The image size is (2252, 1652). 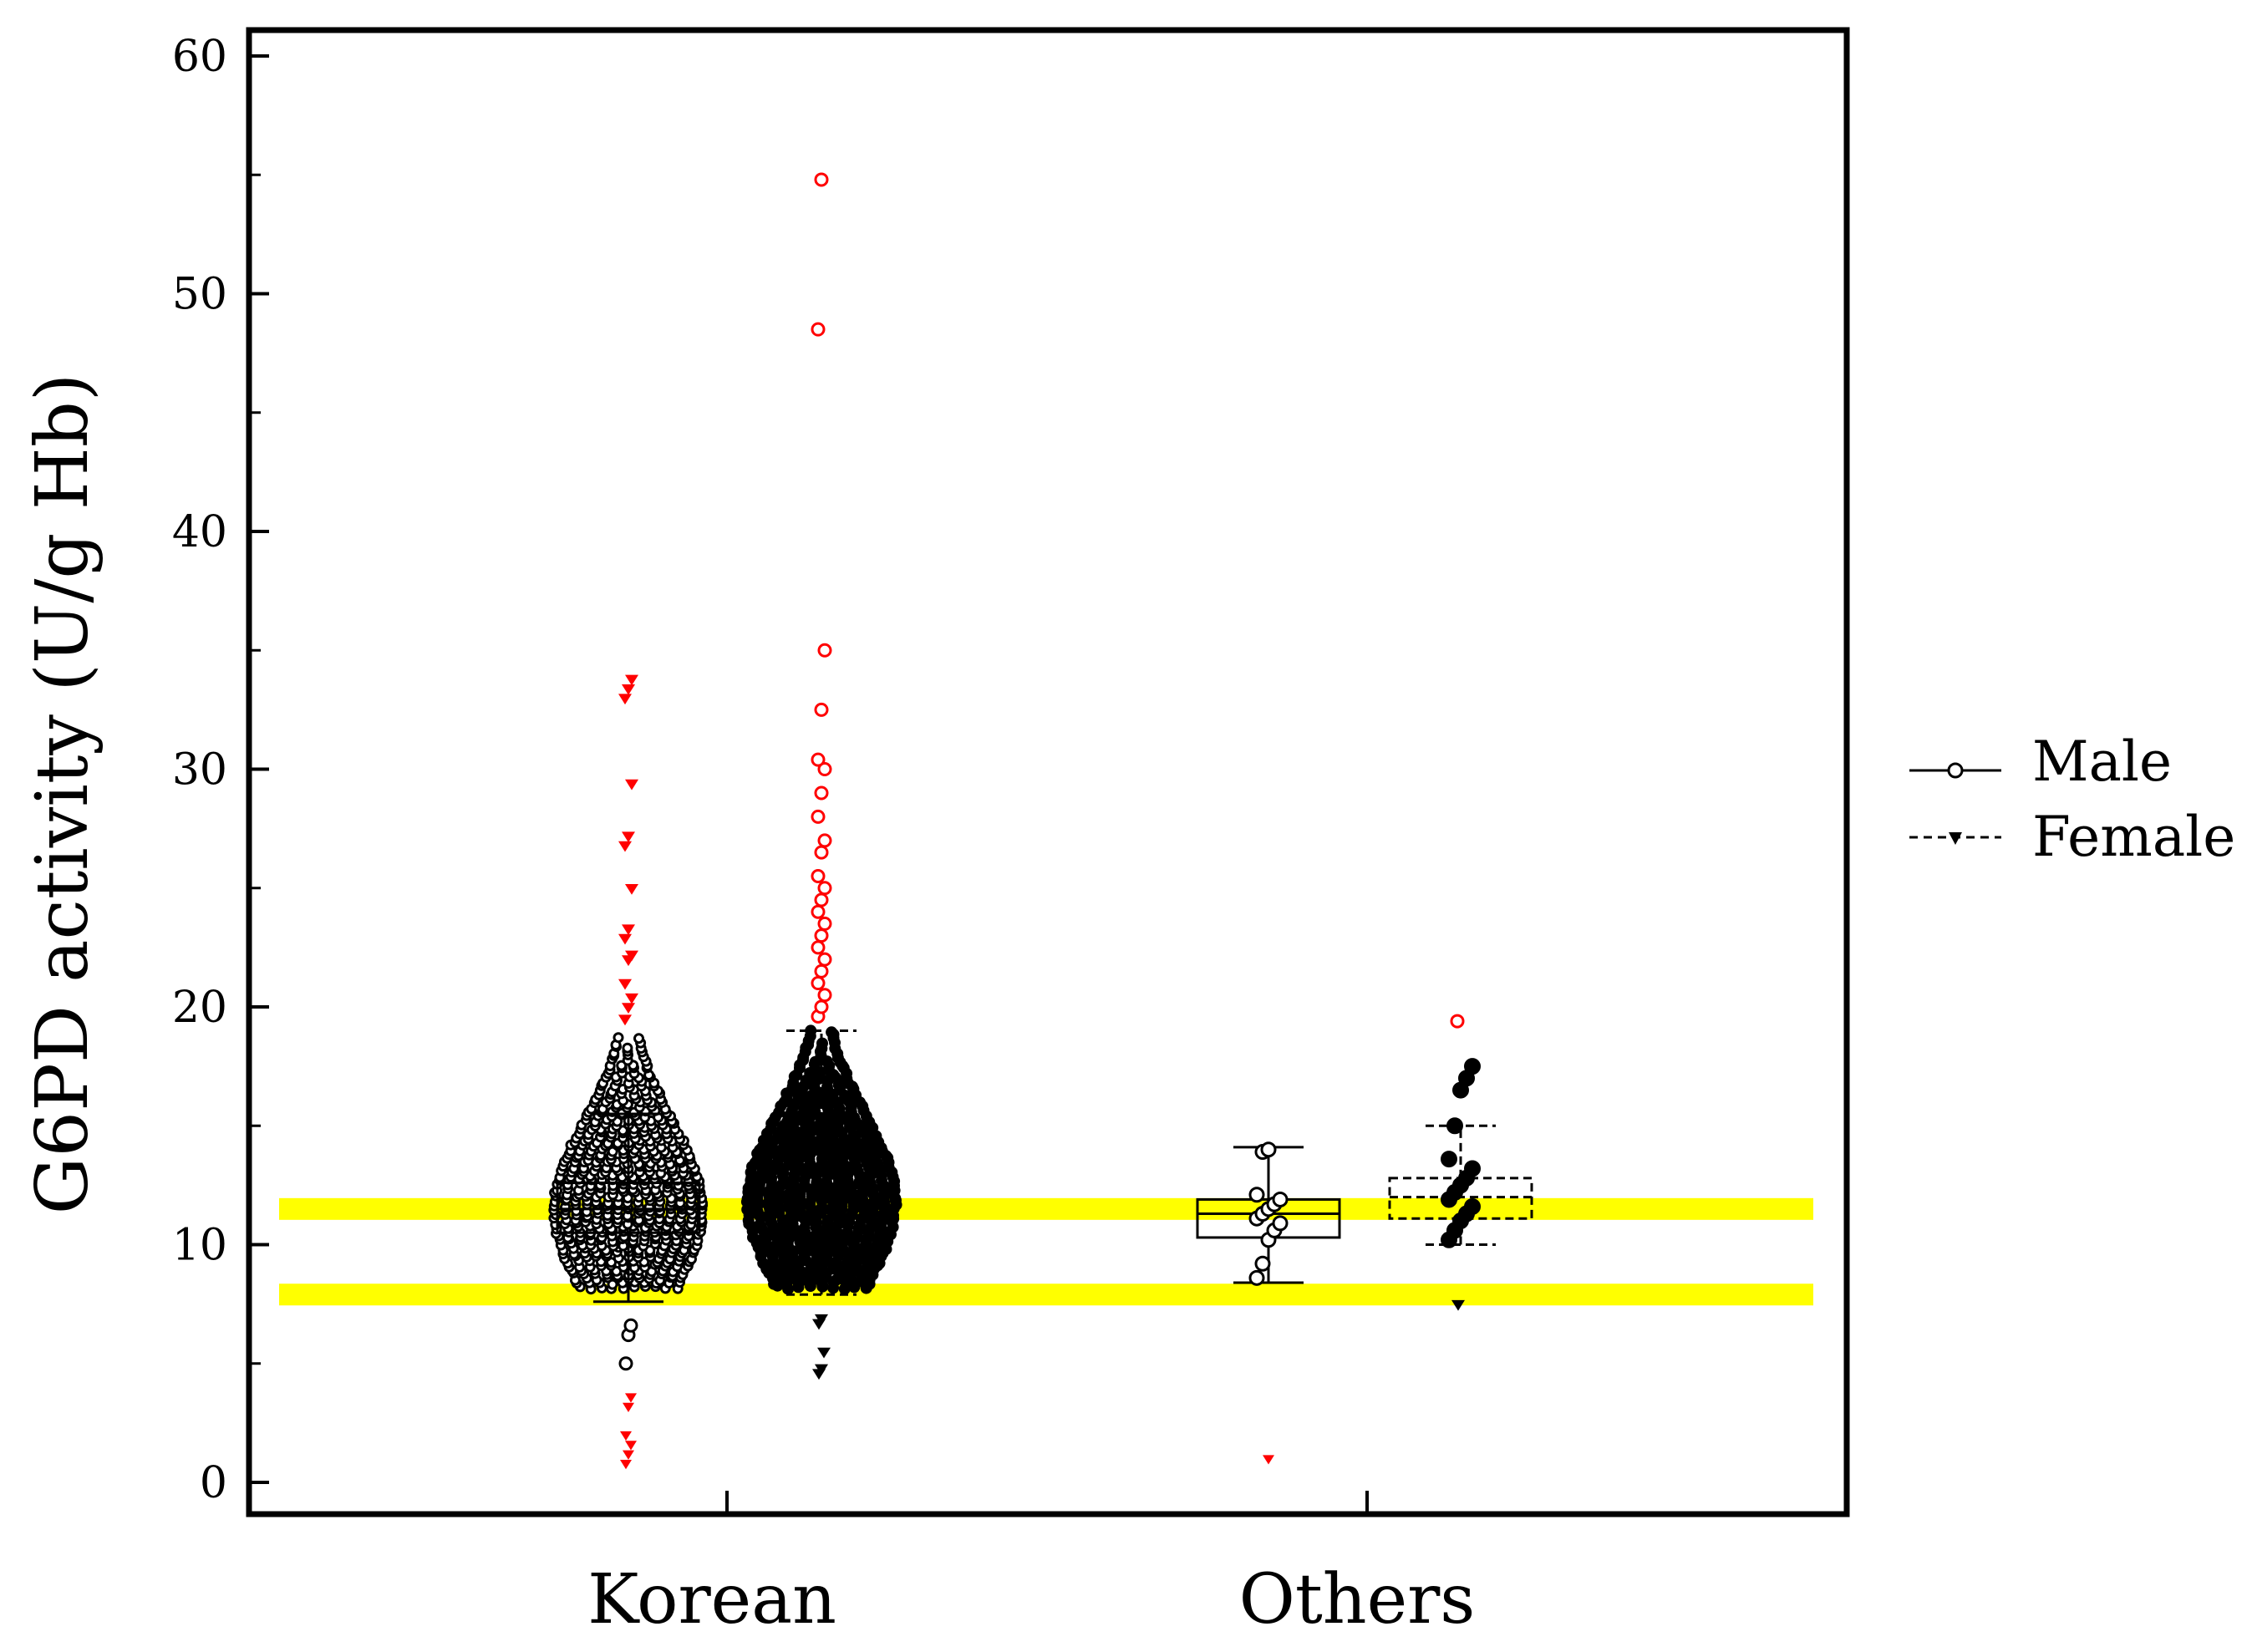 What do you see at coordinates (2102, 762) in the screenshot?
I see `legend-male-label: Male` at bounding box center [2102, 762].